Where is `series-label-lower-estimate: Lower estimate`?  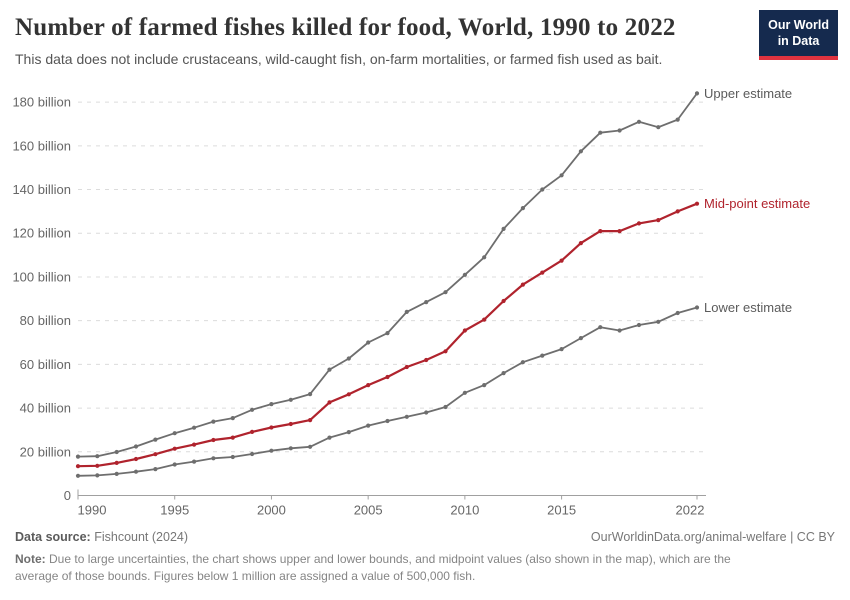 series-label-lower-estimate: Lower estimate is located at coordinates (748, 307).